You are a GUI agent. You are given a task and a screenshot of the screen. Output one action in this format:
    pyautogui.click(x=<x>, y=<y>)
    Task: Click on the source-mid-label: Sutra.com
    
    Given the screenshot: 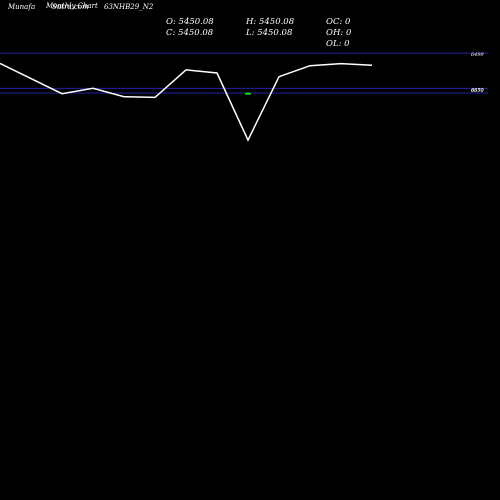 What is the action you would take?
    pyautogui.click(x=70, y=7)
    